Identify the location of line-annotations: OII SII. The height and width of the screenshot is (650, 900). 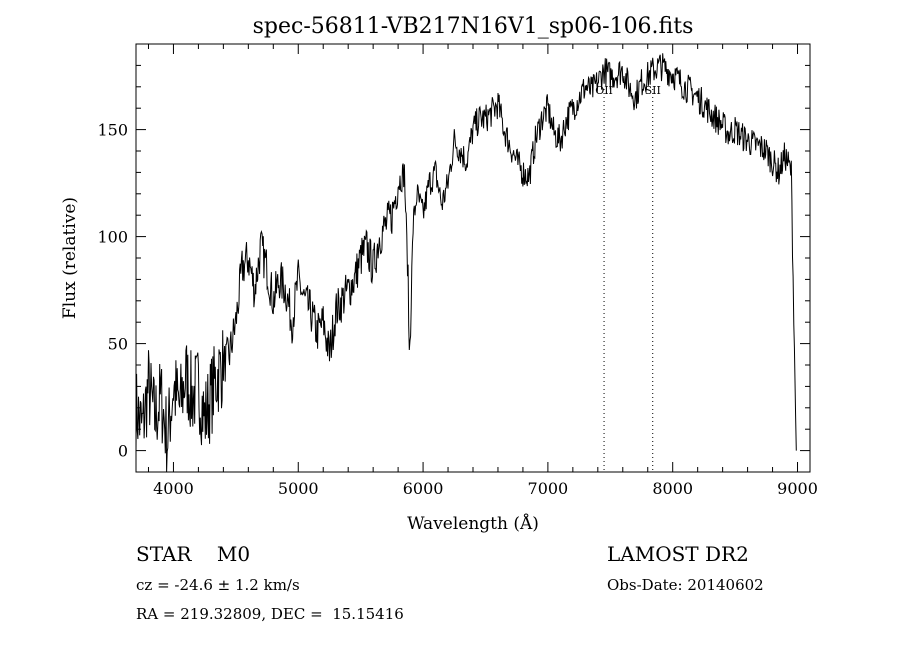
(628, 278).